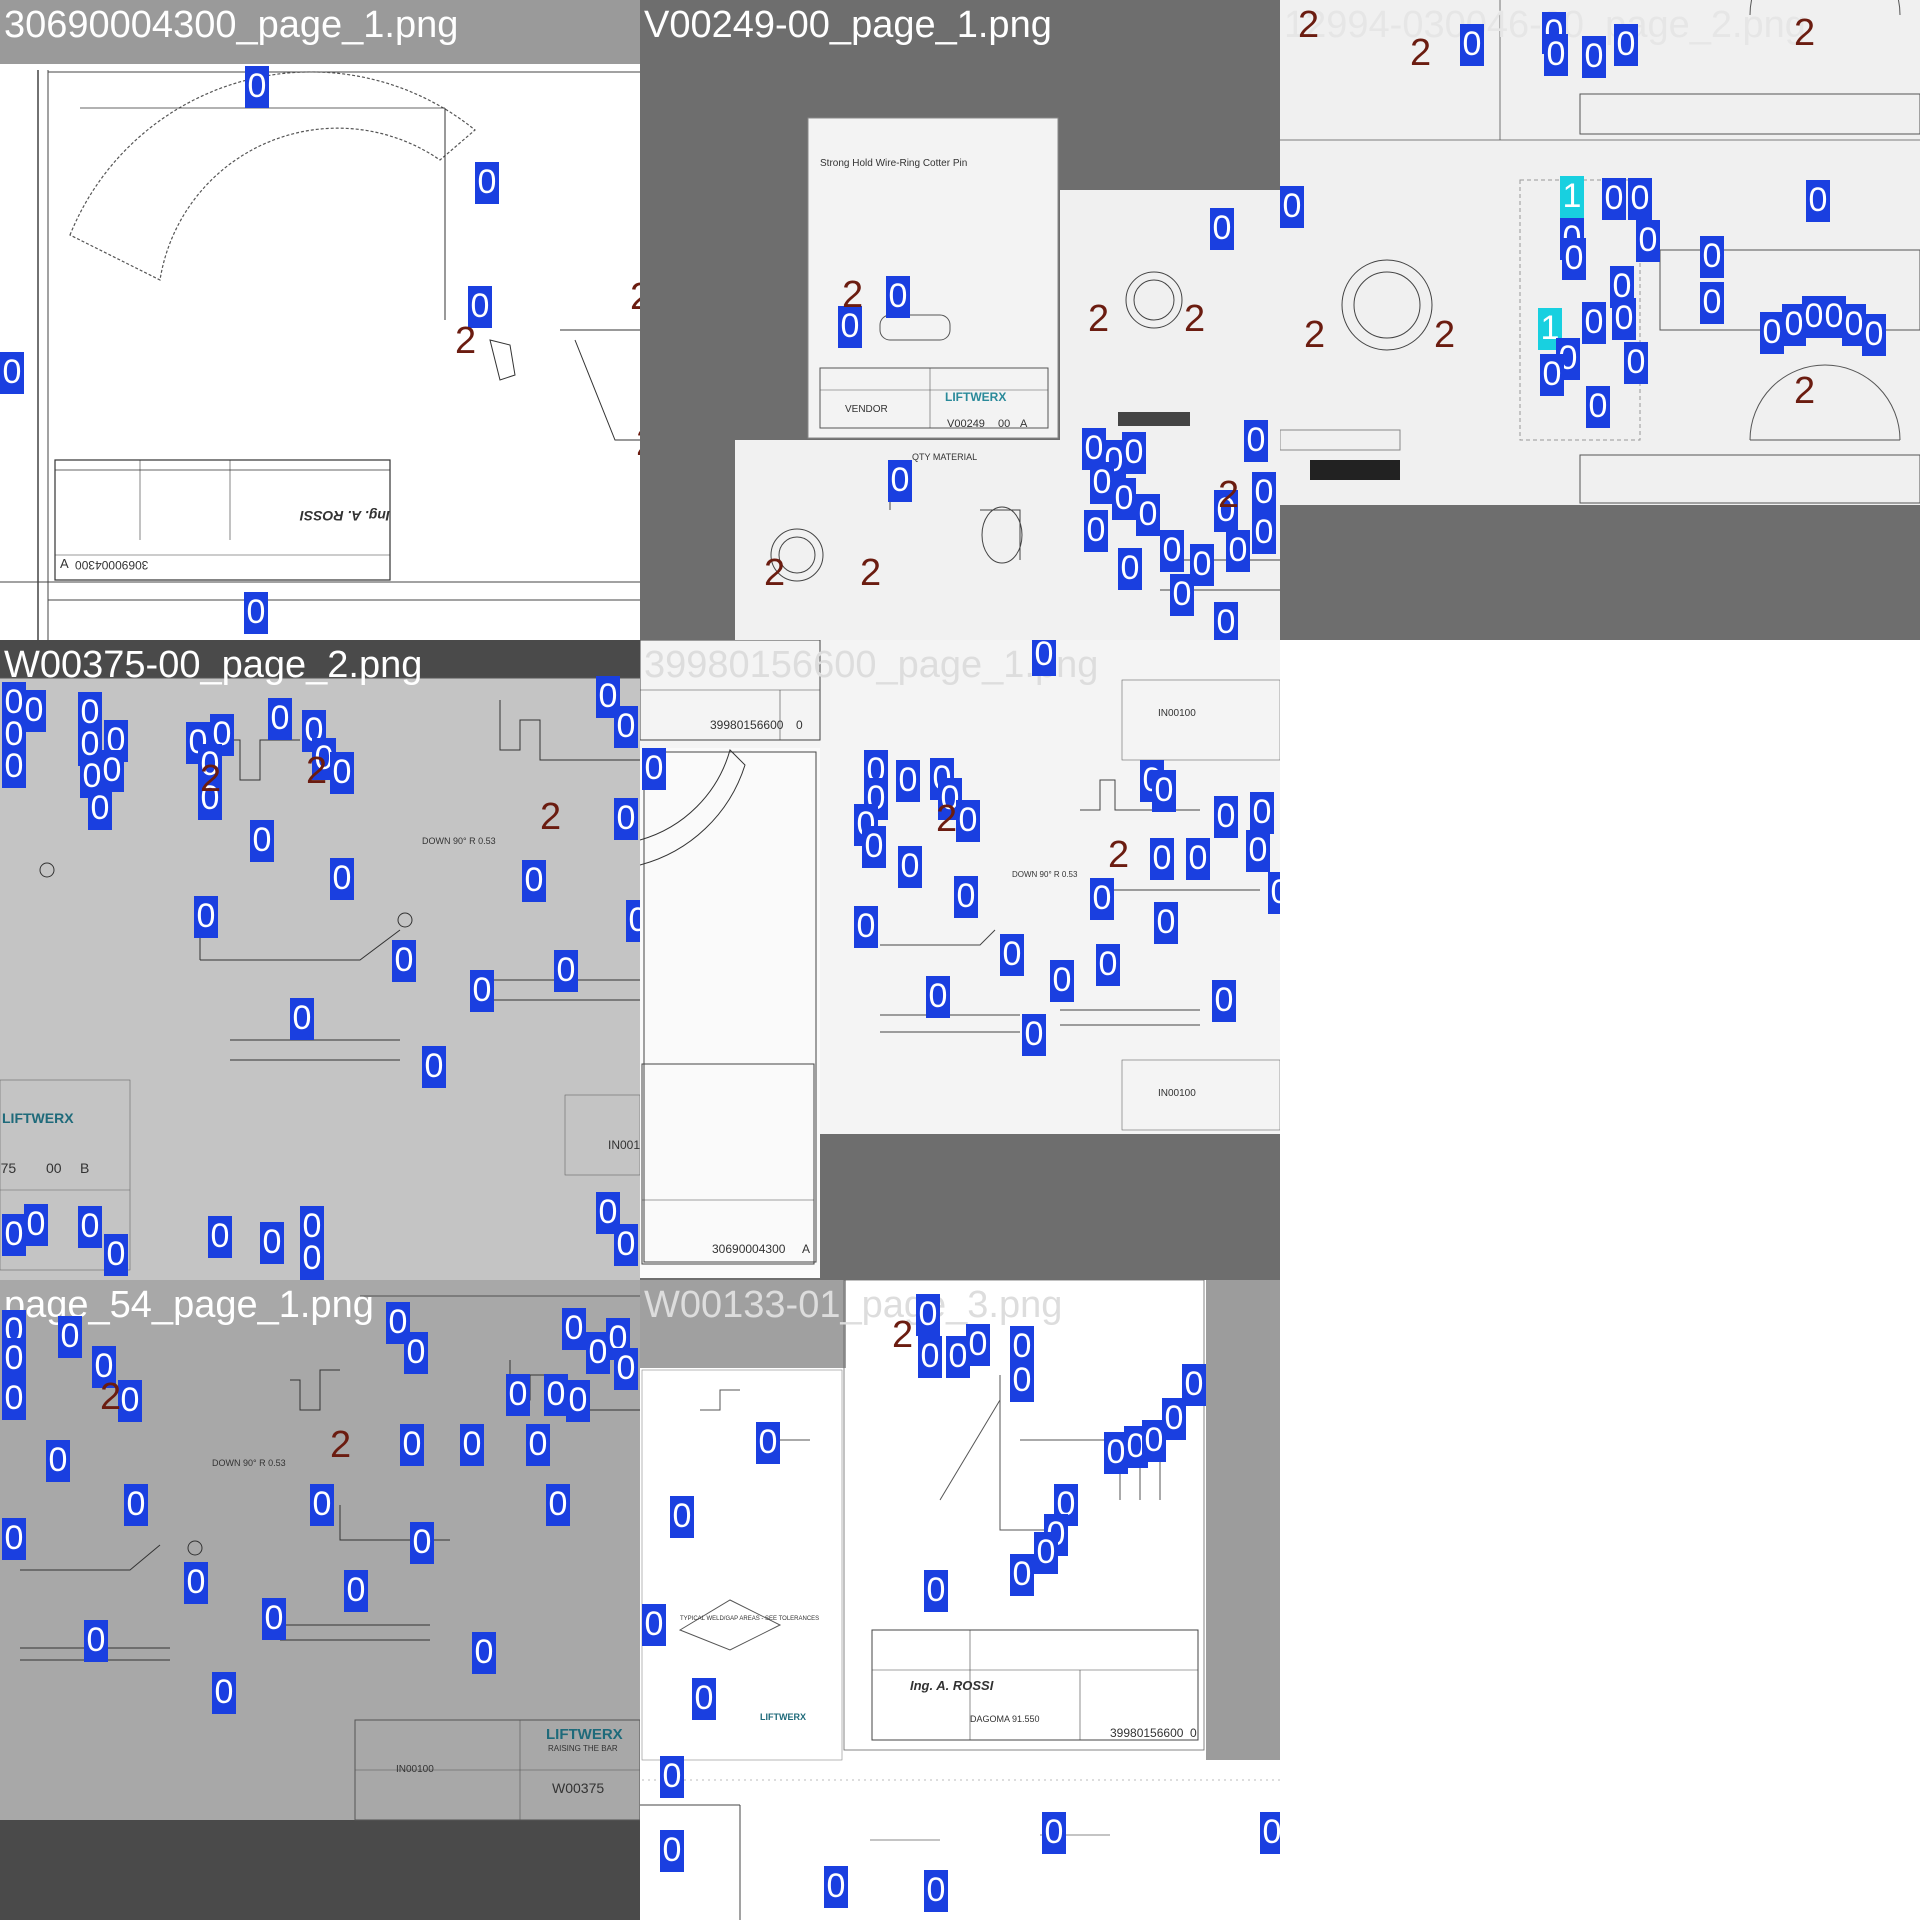 The width and height of the screenshot is (1920, 1920). Describe the element at coordinates (1004, 424) in the screenshot. I see `drawing-revision: 00` at that location.